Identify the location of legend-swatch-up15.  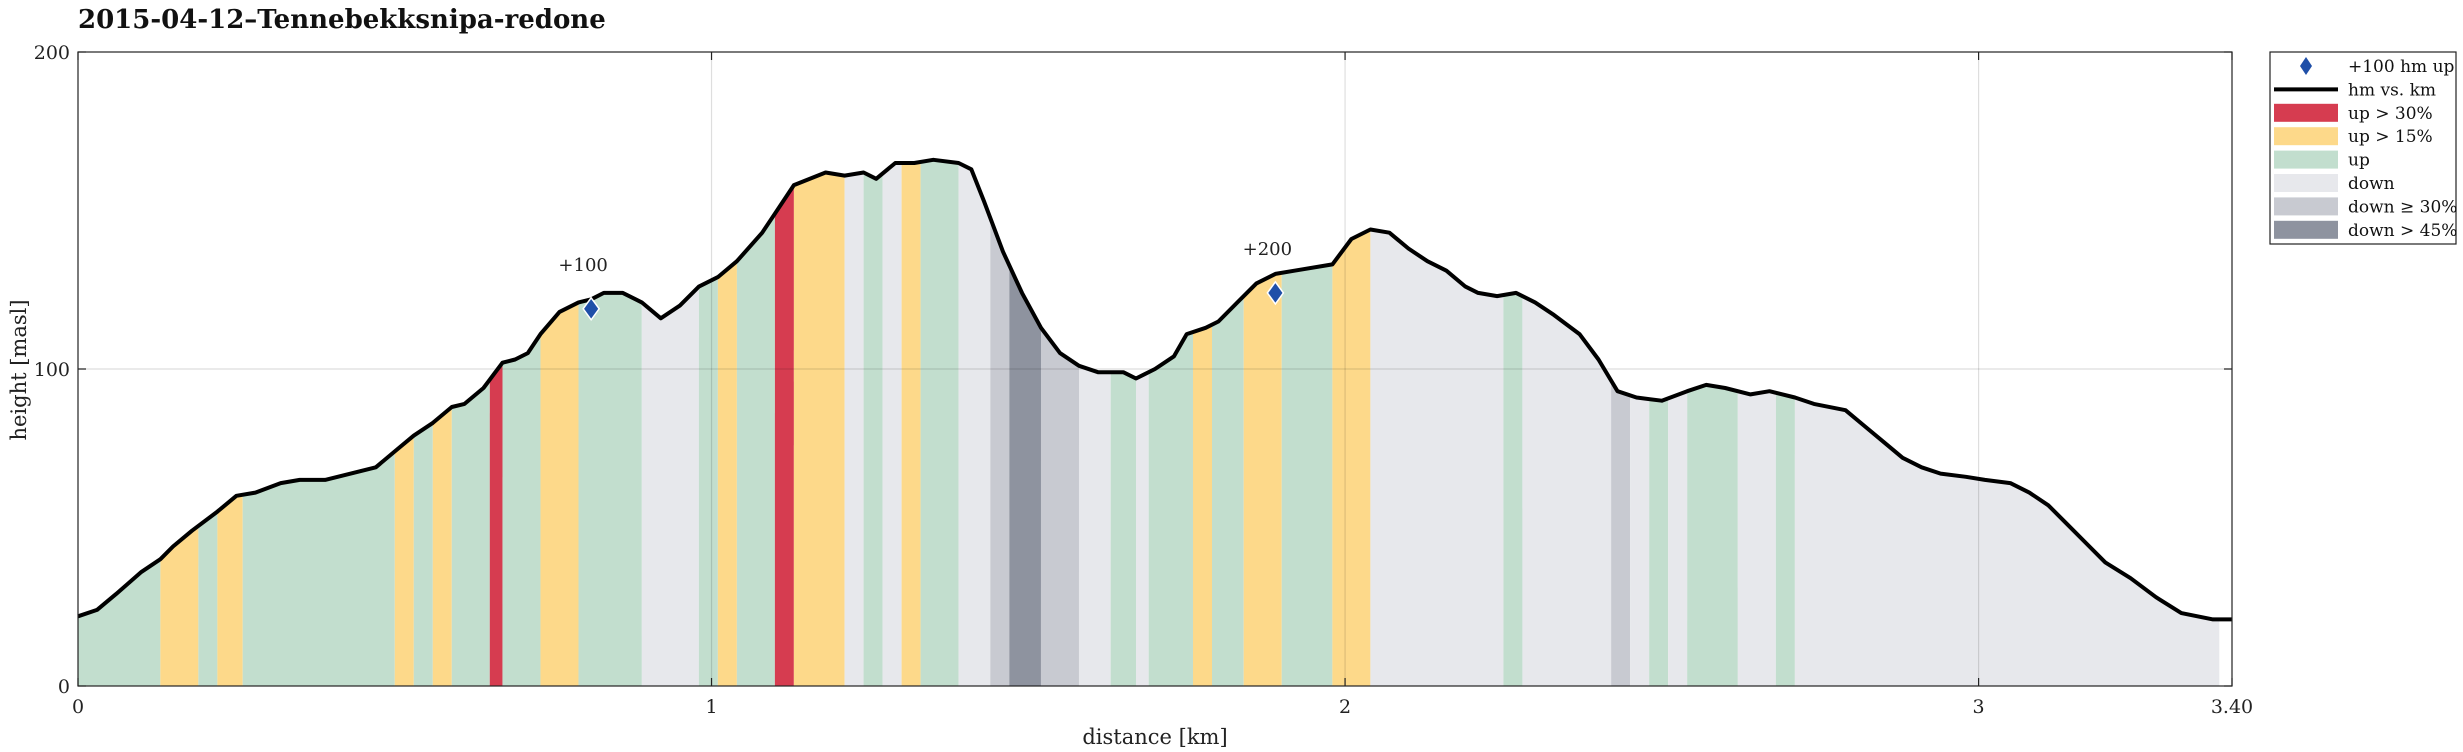
(2306, 136).